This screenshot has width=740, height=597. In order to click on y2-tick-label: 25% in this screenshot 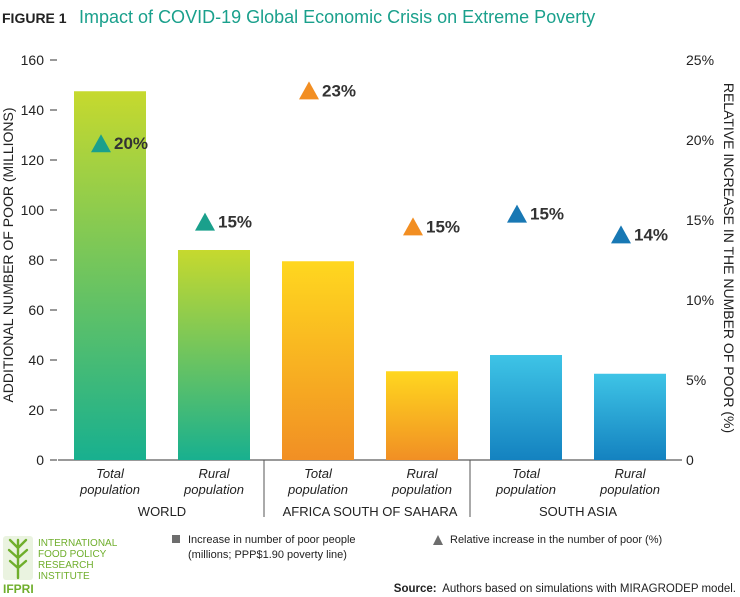, I will do `click(700, 60)`.